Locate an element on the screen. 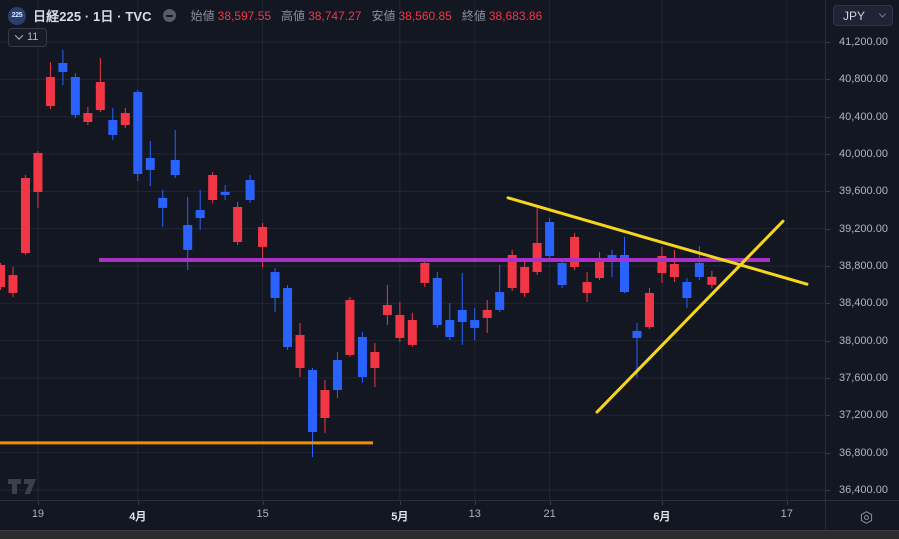  price-tick-label: 38,400.00 is located at coordinates (863, 303).